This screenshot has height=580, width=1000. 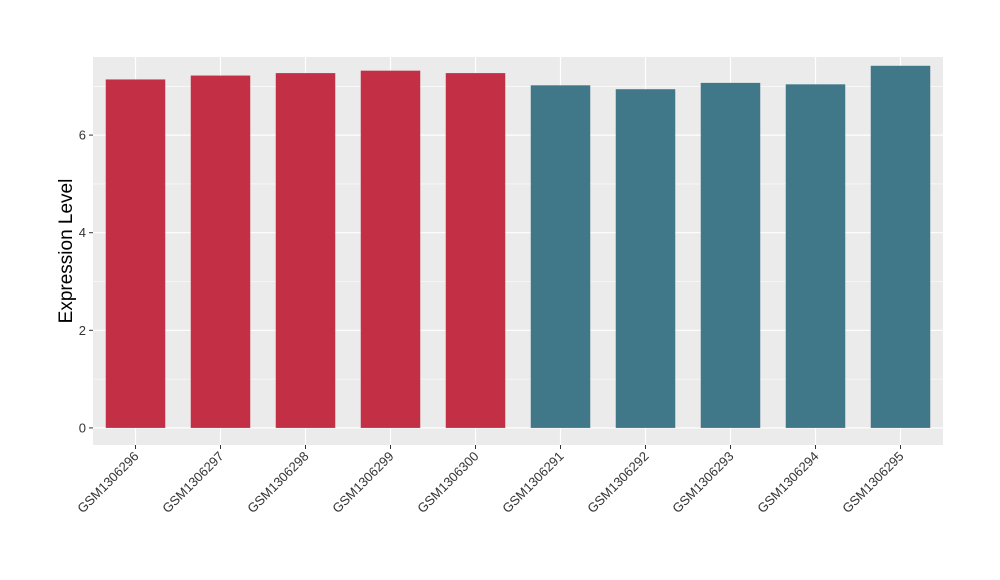 I want to click on y-axis: 0 2 4 6, so click(x=86, y=281).